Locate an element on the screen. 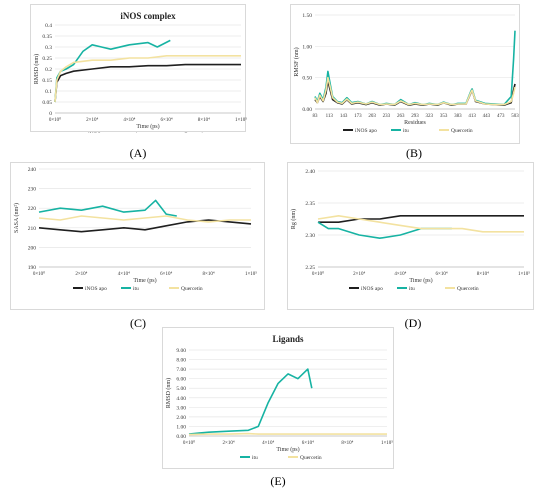 The image size is (550, 492). xtick-b-1: 113 is located at coordinates (330, 116).